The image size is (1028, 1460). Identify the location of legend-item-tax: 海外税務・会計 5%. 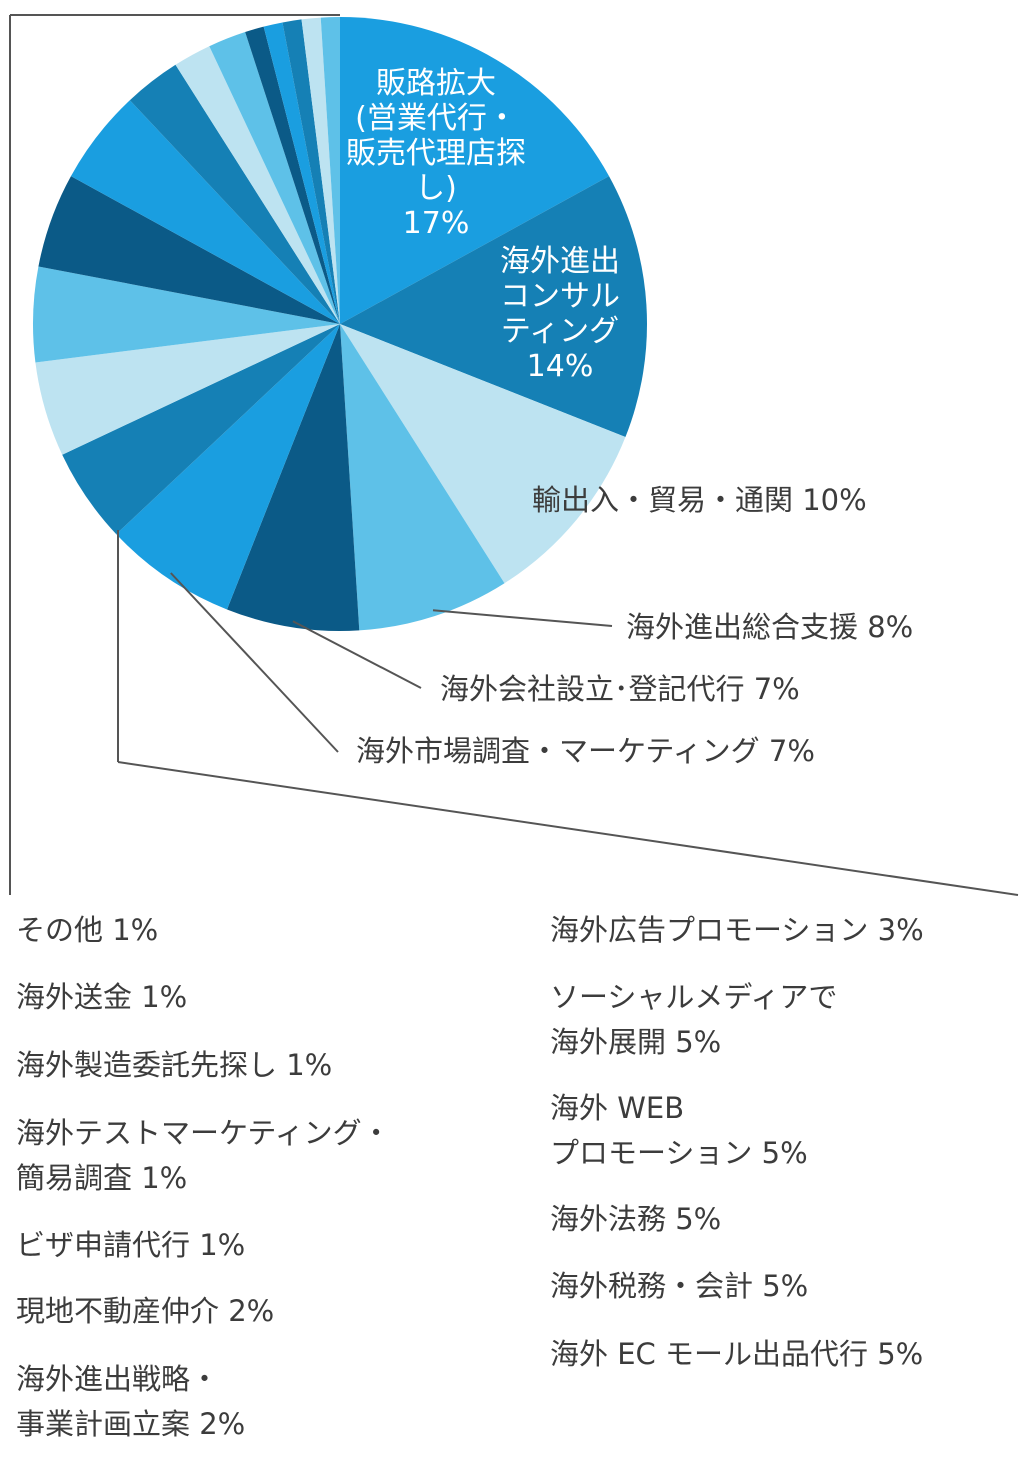
(679, 1286).